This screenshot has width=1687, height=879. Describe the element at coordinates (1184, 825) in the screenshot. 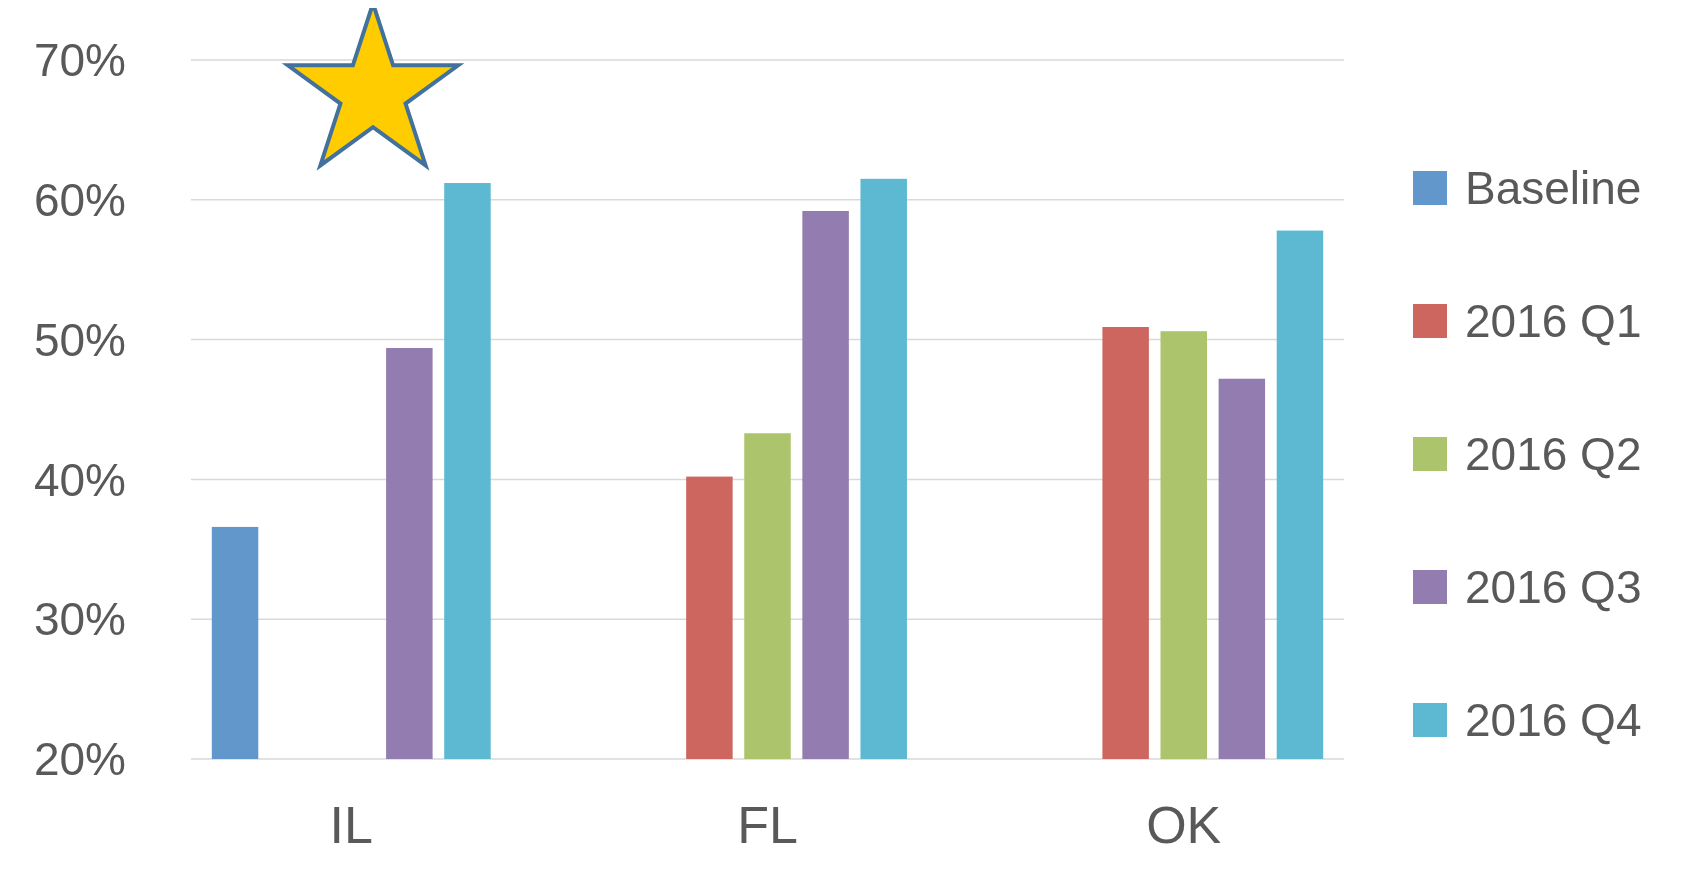

I see `x-tick-label: OK` at that location.